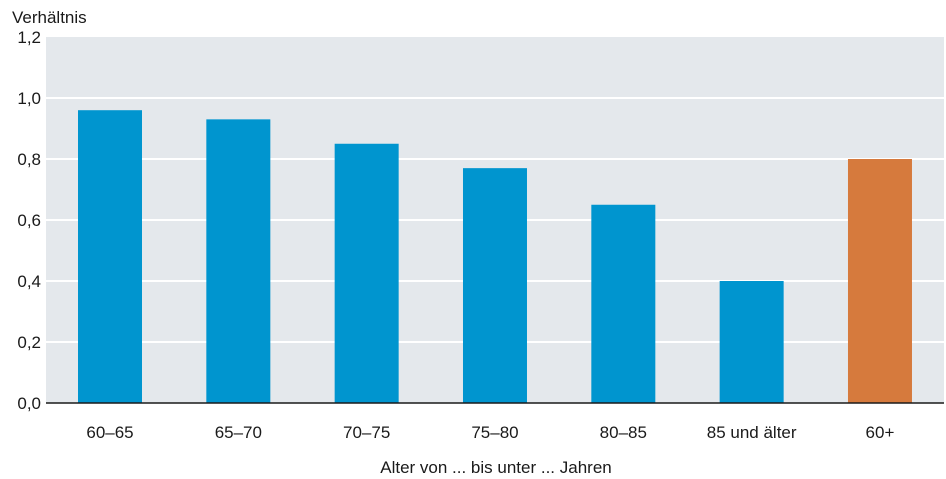 This screenshot has height=479, width=946. Describe the element at coordinates (494, 432) in the screenshot. I see `x-tick-label: 75–80` at that location.